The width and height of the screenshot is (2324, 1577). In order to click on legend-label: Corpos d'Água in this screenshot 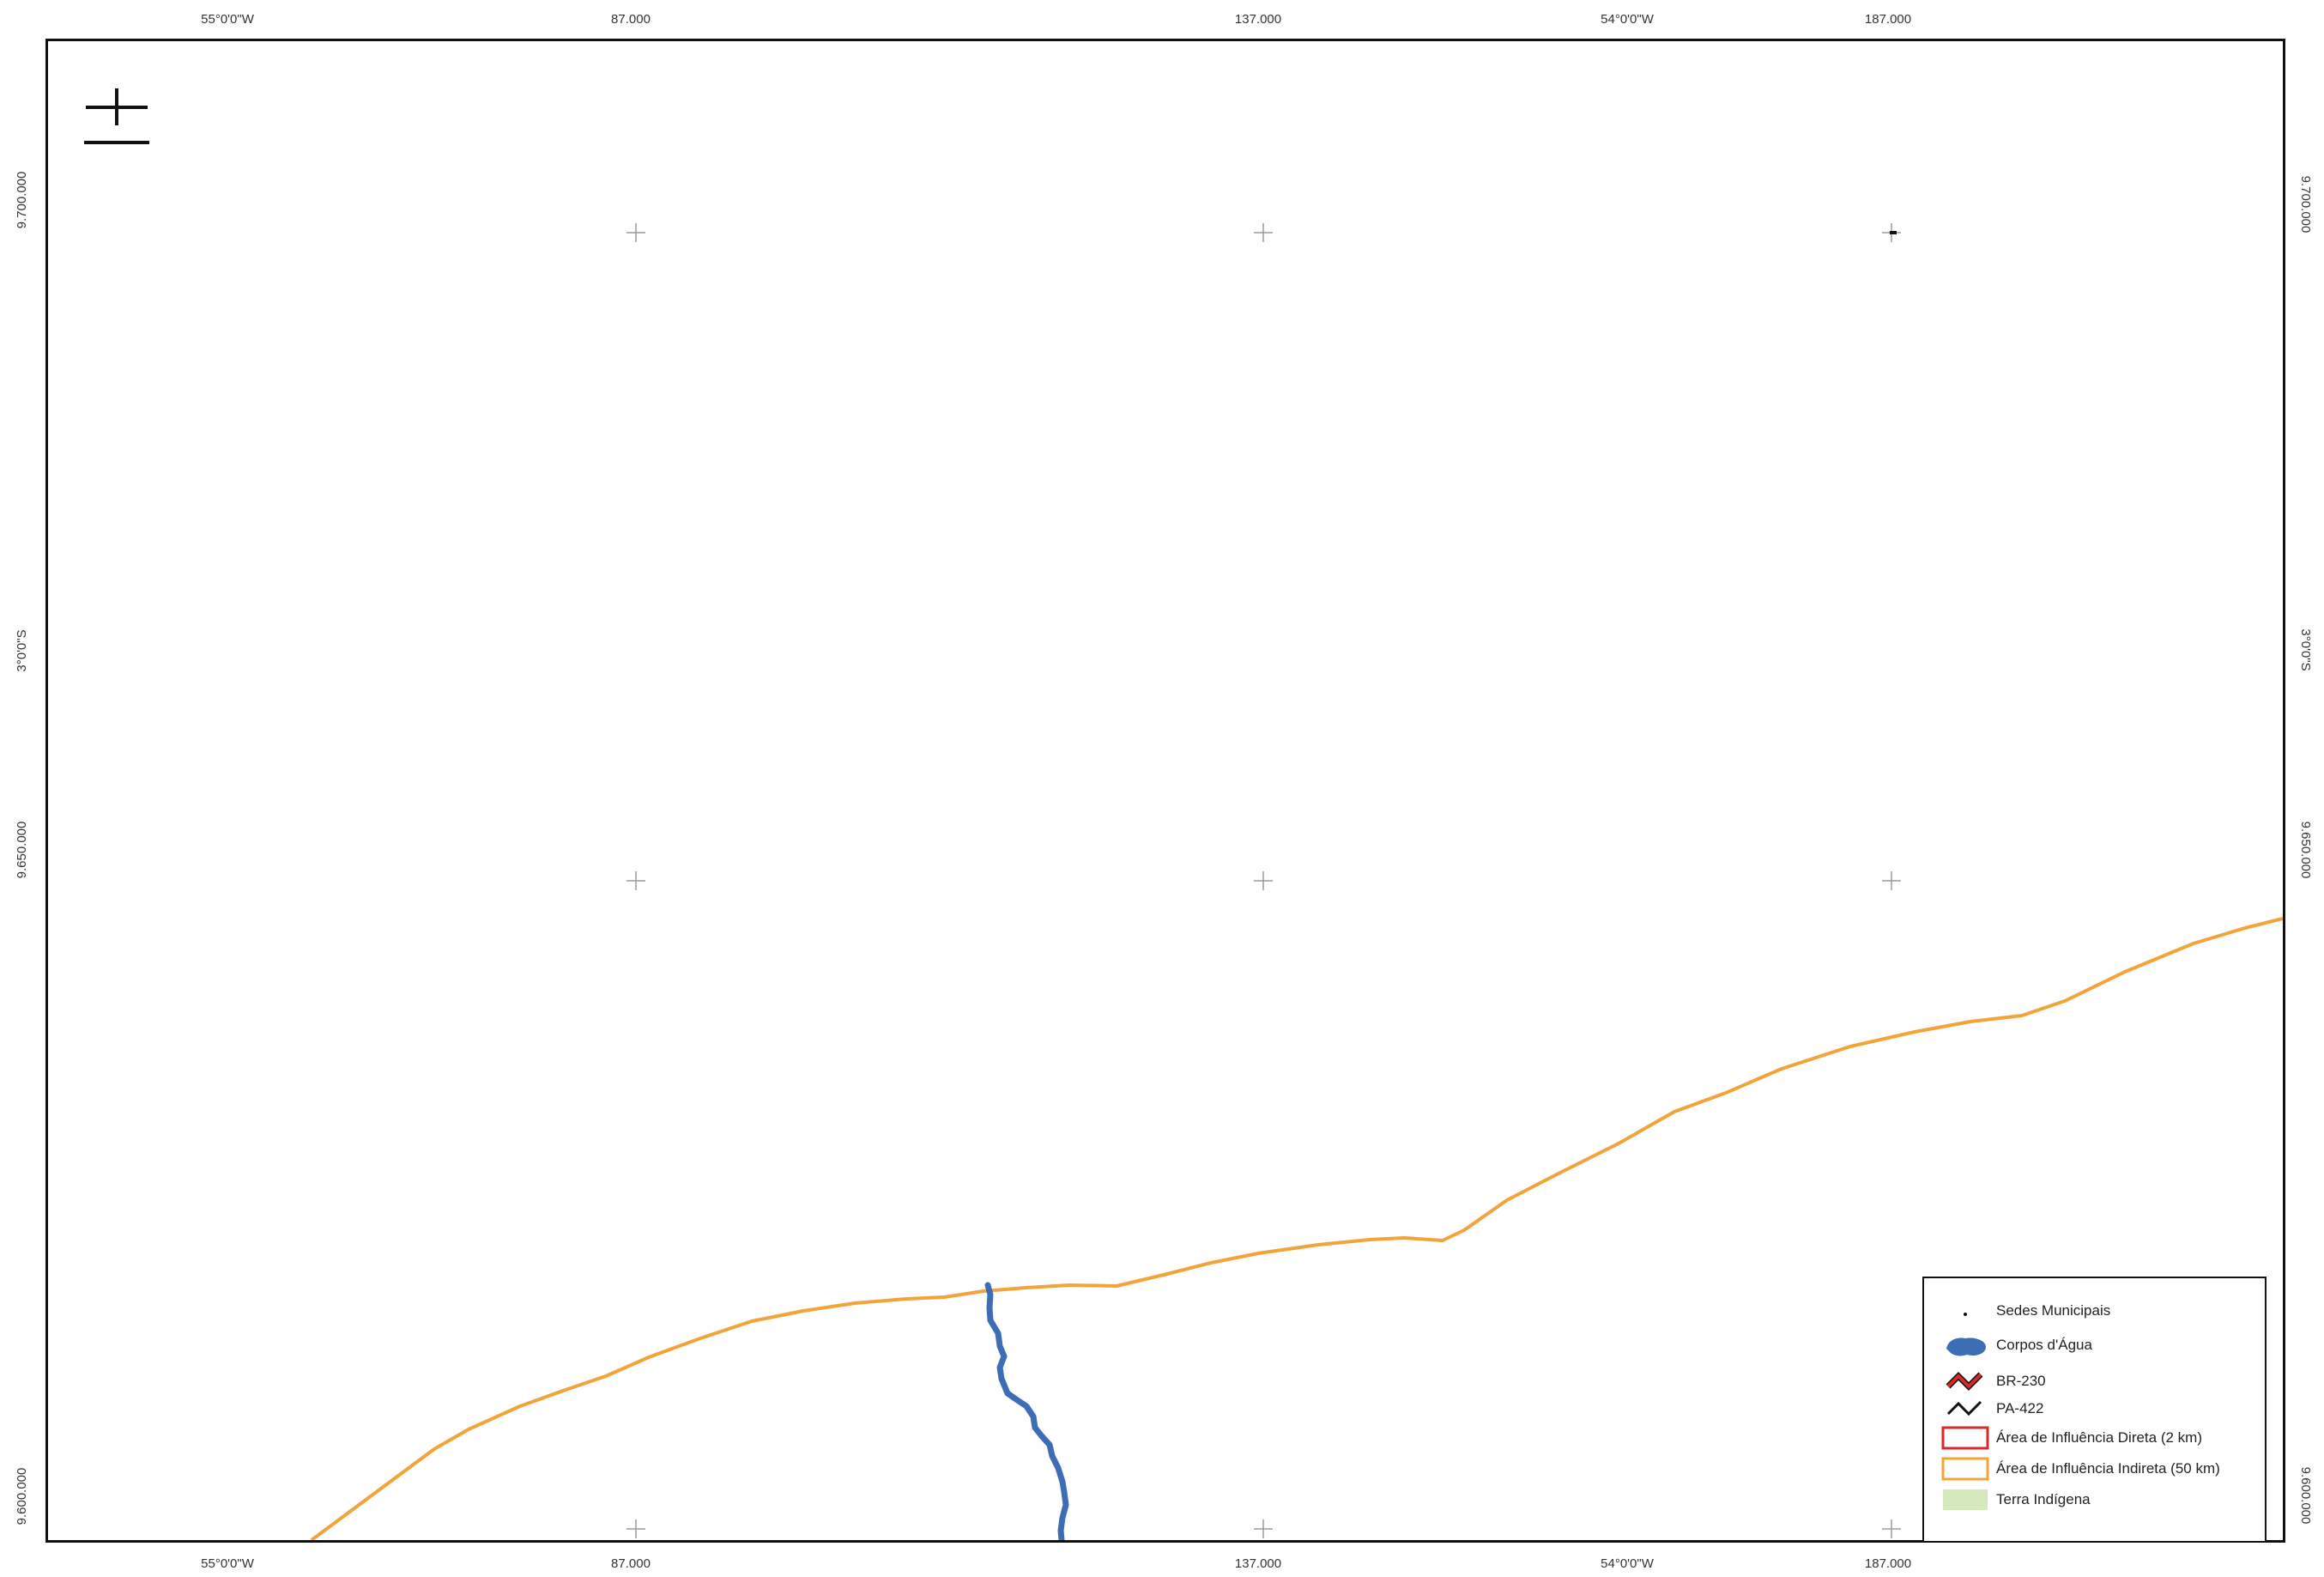, I will do `click(2044, 1345)`.